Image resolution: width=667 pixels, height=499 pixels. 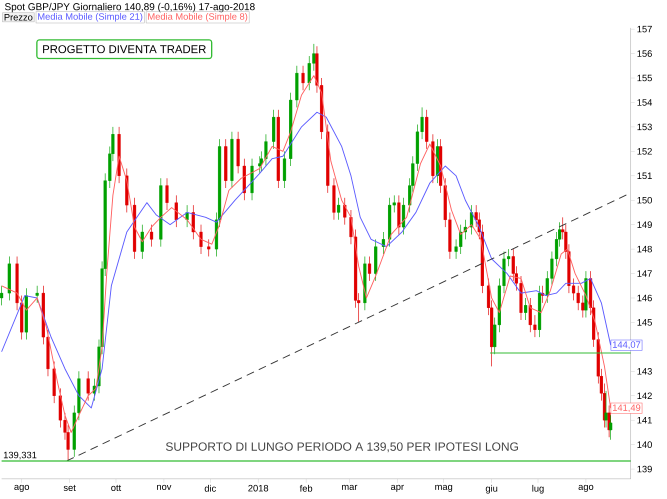 I want to click on y-tick-label: 153, so click(x=644, y=127).